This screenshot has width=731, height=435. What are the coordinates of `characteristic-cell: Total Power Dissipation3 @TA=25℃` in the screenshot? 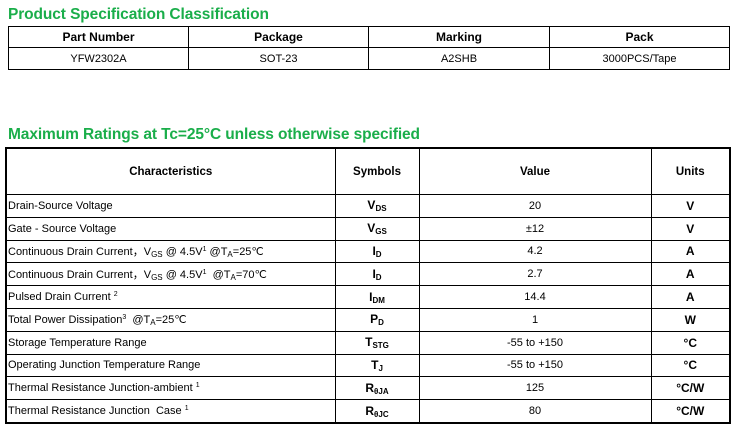 It's located at (170, 319).